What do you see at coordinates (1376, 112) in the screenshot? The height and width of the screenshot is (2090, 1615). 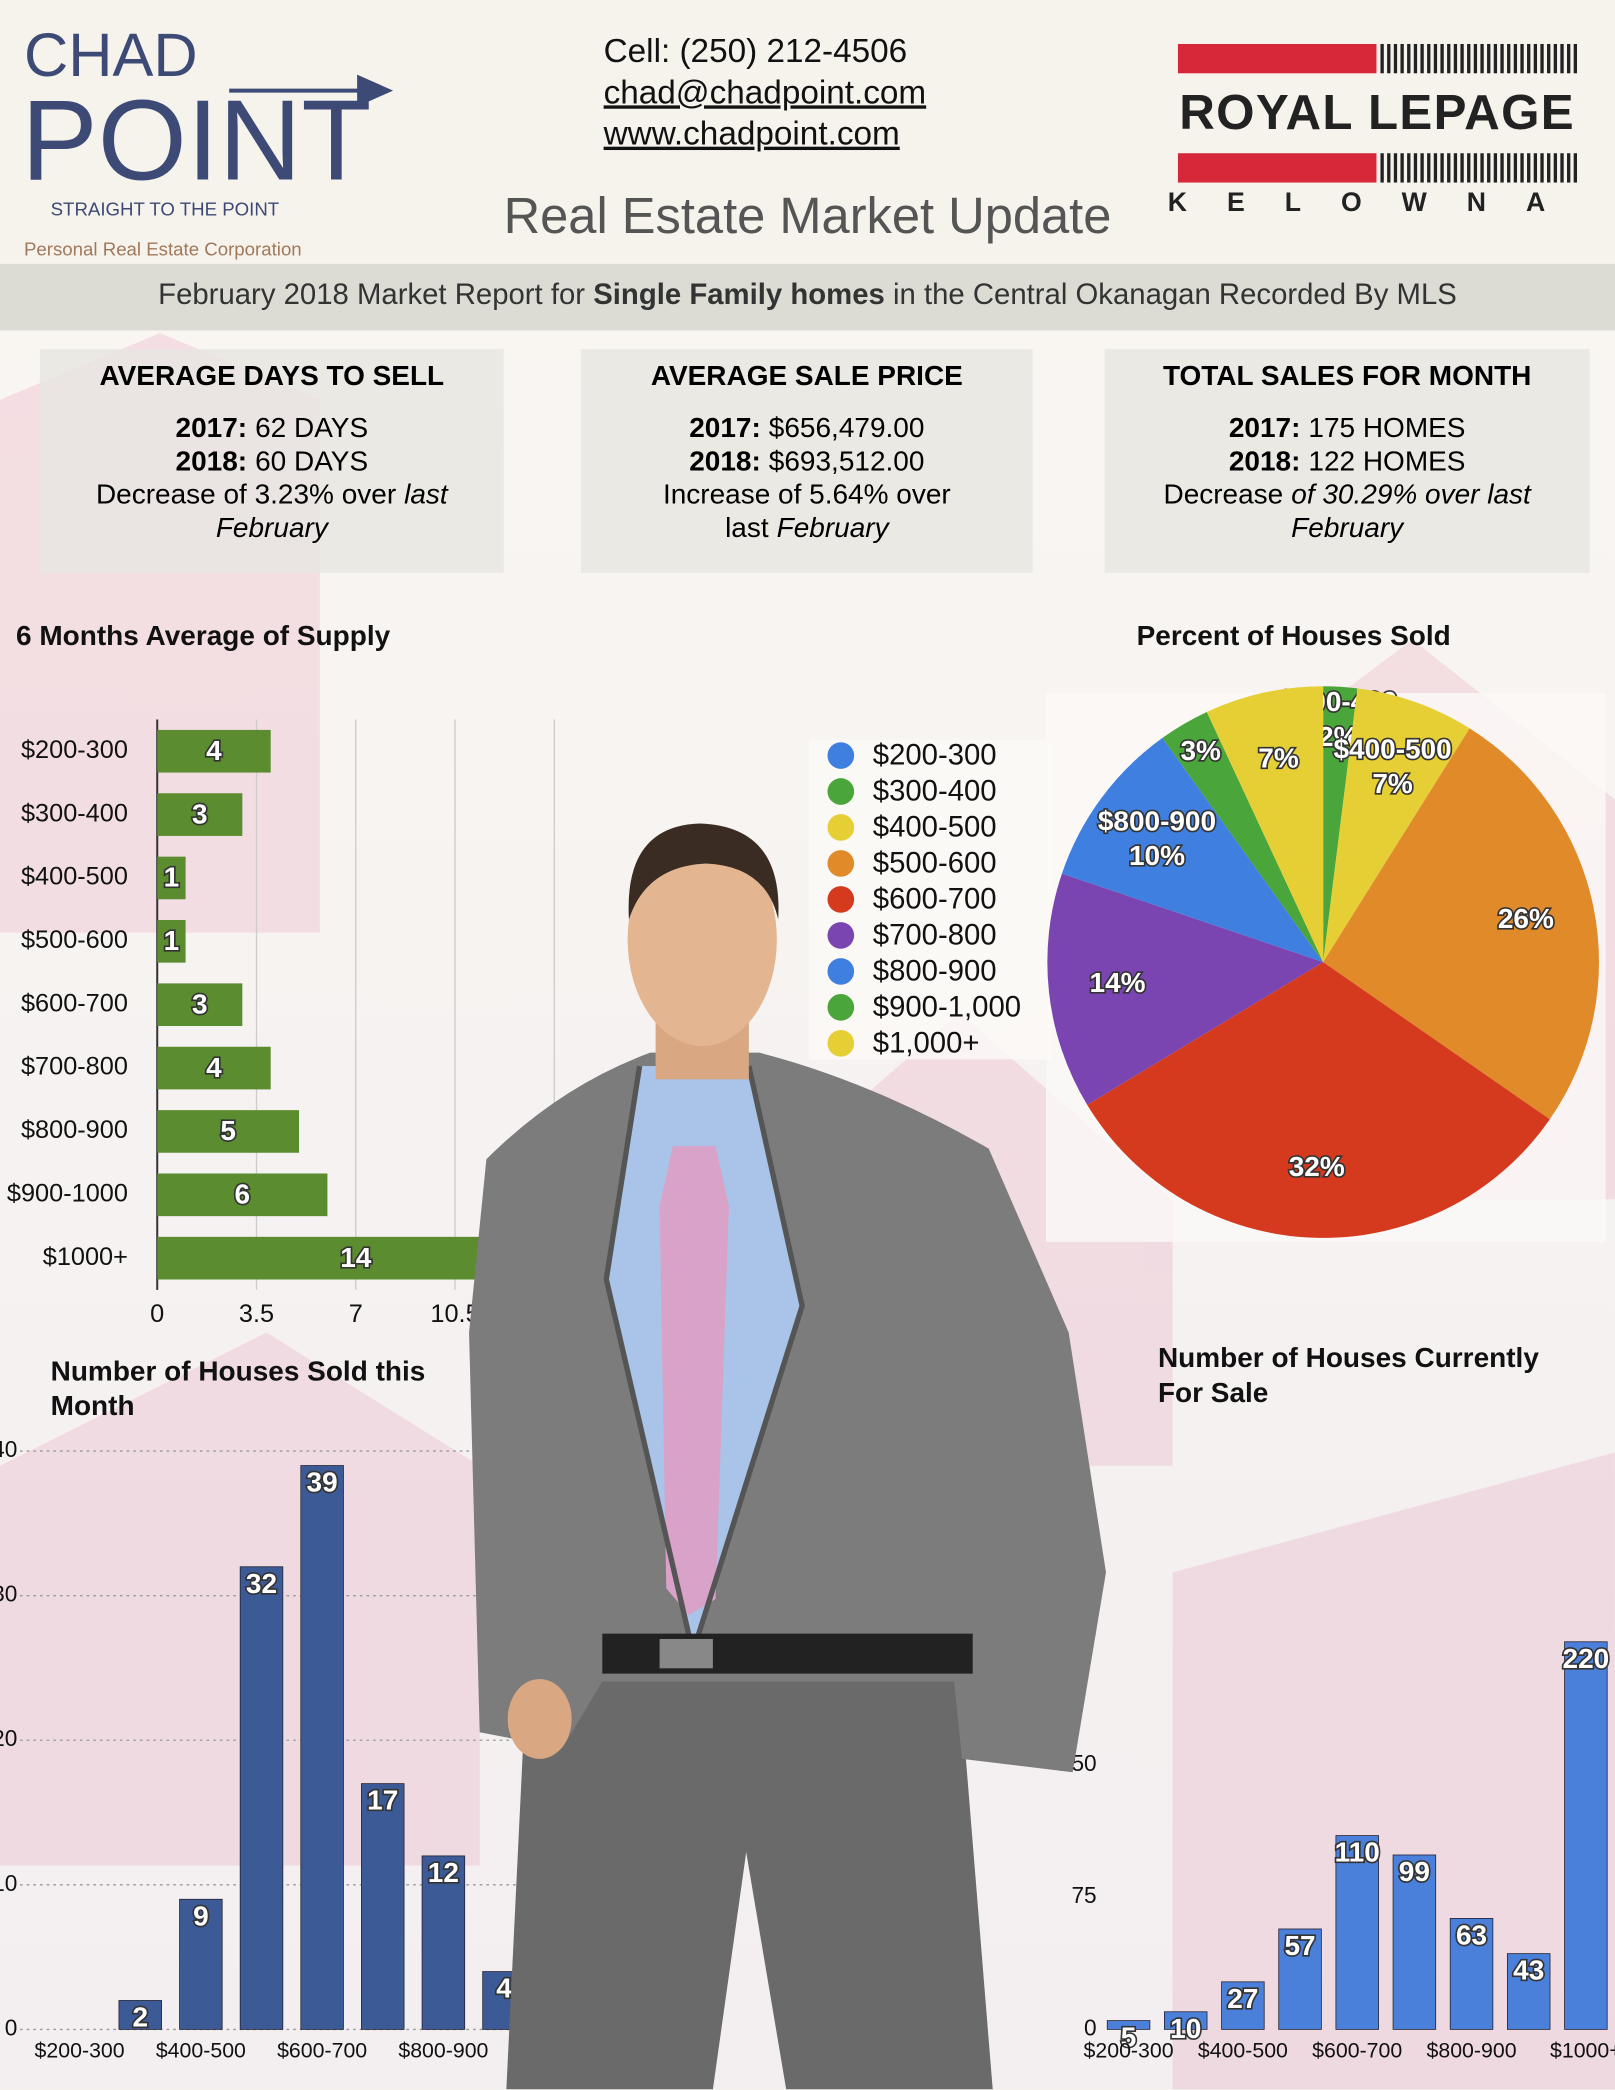 I see `brand: ROYAL LEPAGE` at bounding box center [1376, 112].